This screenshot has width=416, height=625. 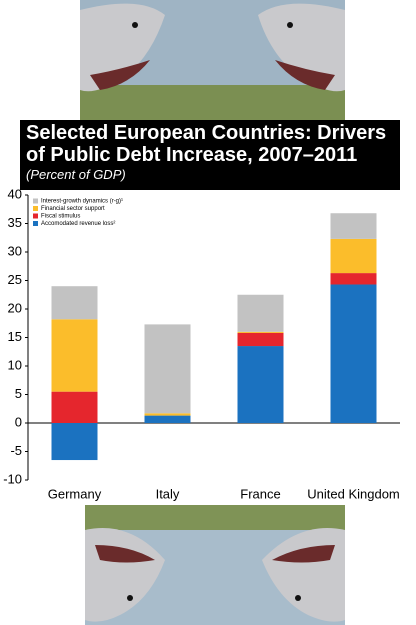 What do you see at coordinates (260, 493) in the screenshot?
I see `x-tick-label: France` at bounding box center [260, 493].